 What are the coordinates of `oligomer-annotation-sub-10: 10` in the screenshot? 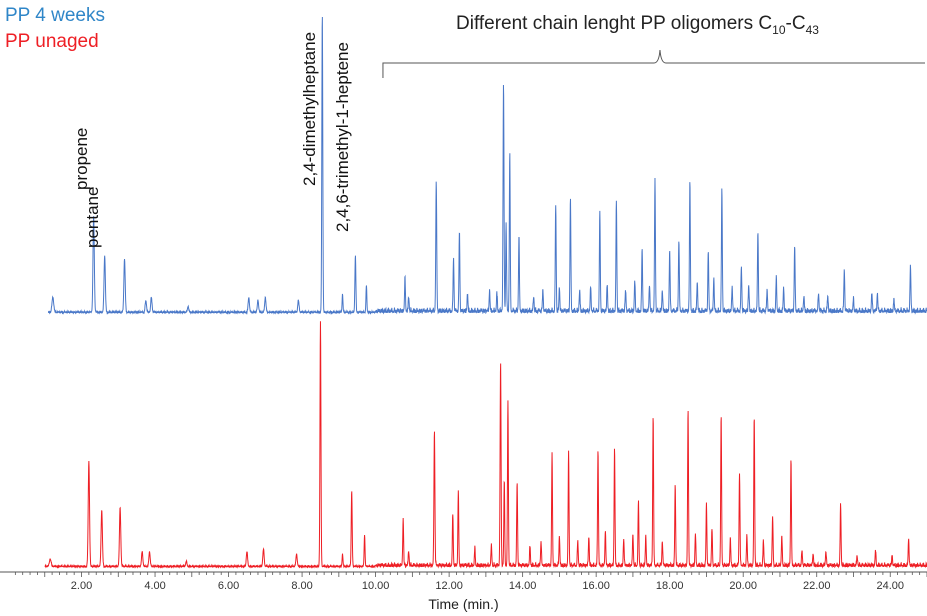 It's located at (779, 29).